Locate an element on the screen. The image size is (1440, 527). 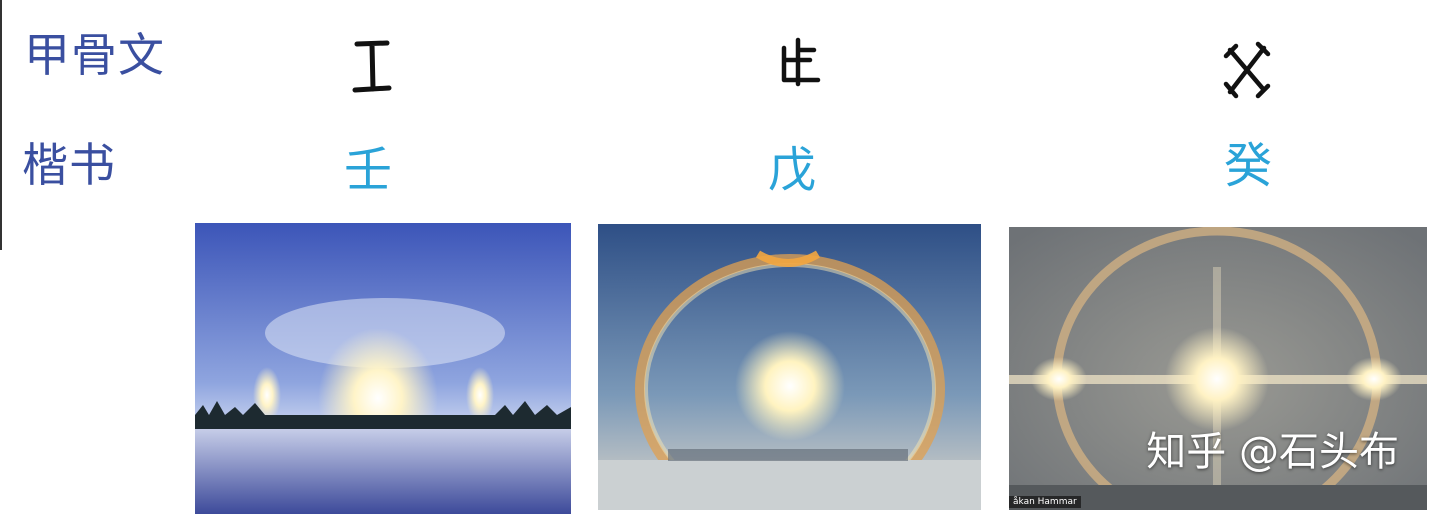
ren-kaishu-char: 壬 is located at coordinates (368, 170).